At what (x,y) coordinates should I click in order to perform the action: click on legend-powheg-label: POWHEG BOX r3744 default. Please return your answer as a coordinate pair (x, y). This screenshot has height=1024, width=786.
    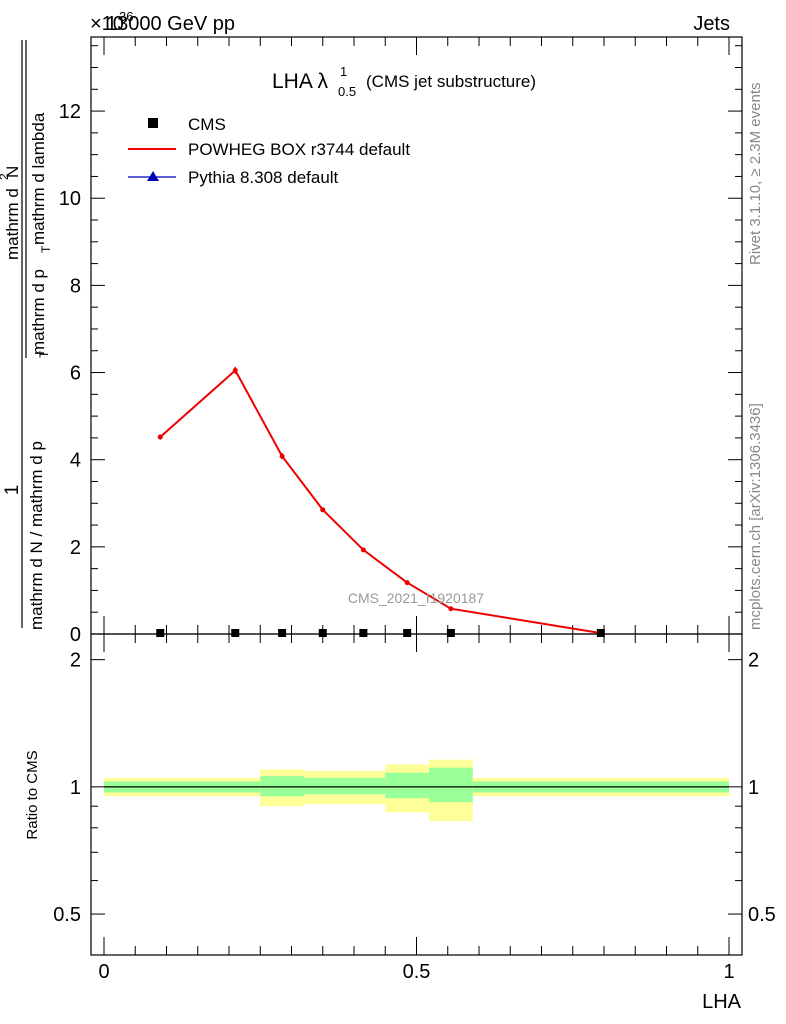
    Looking at the image, I should click on (299, 149).